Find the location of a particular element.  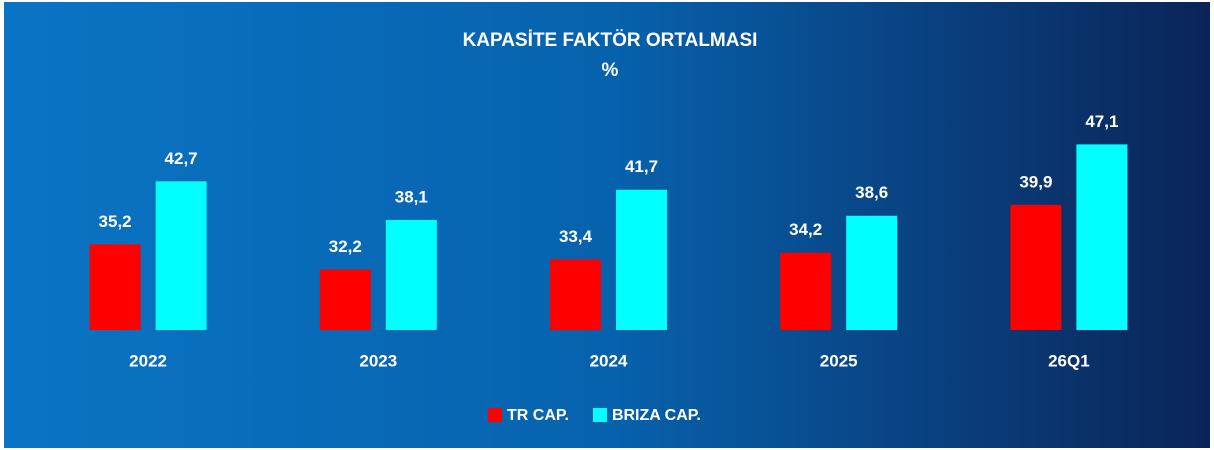

x-tick-label: 26Q1 is located at coordinates (1069, 360).